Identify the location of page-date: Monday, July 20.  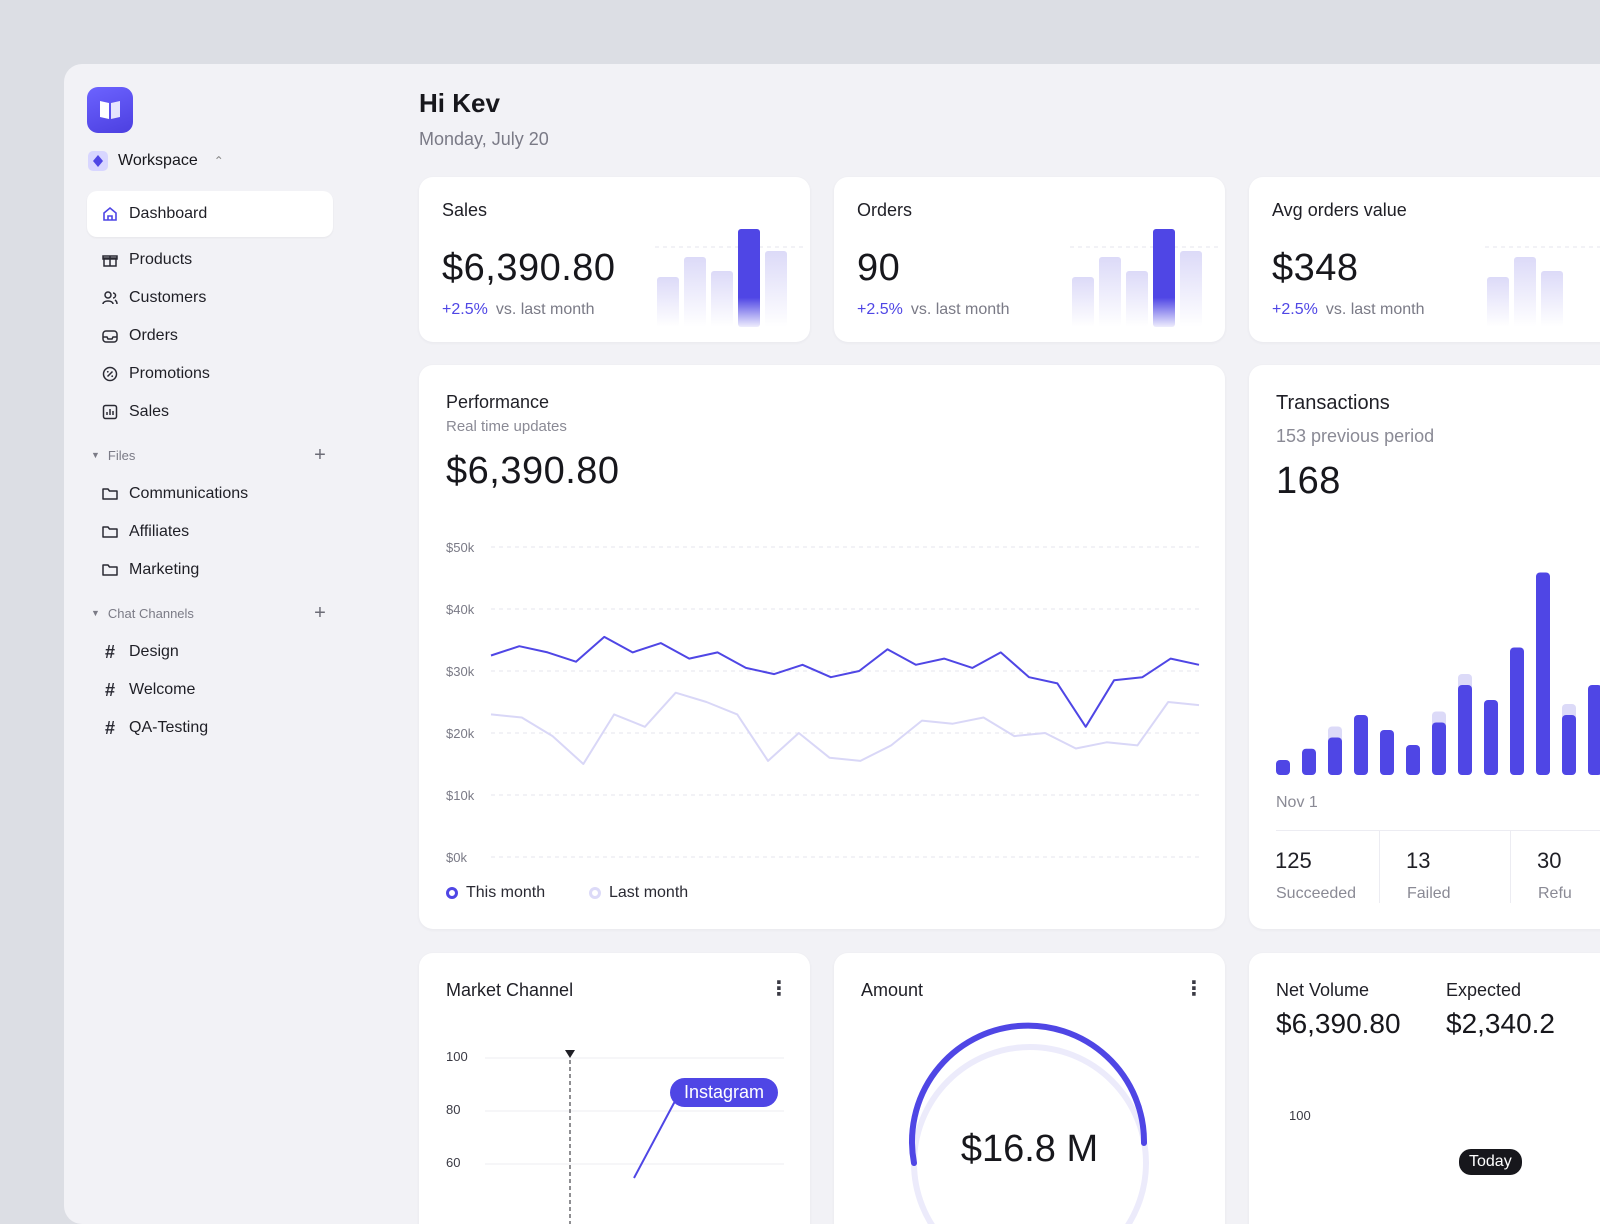
(484, 139).